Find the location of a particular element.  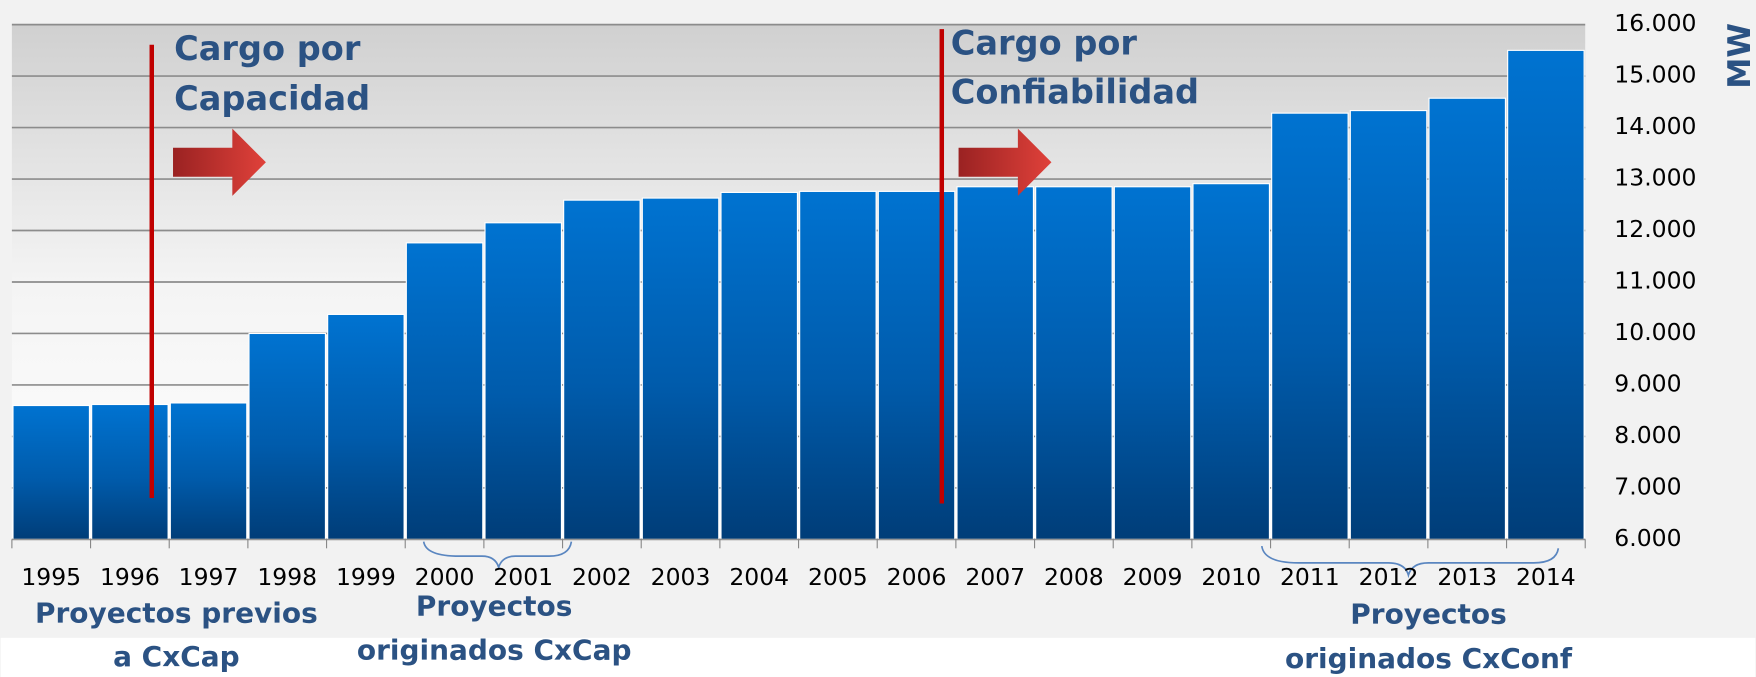

y-tick-label: 9.000 is located at coordinates (1647, 383).